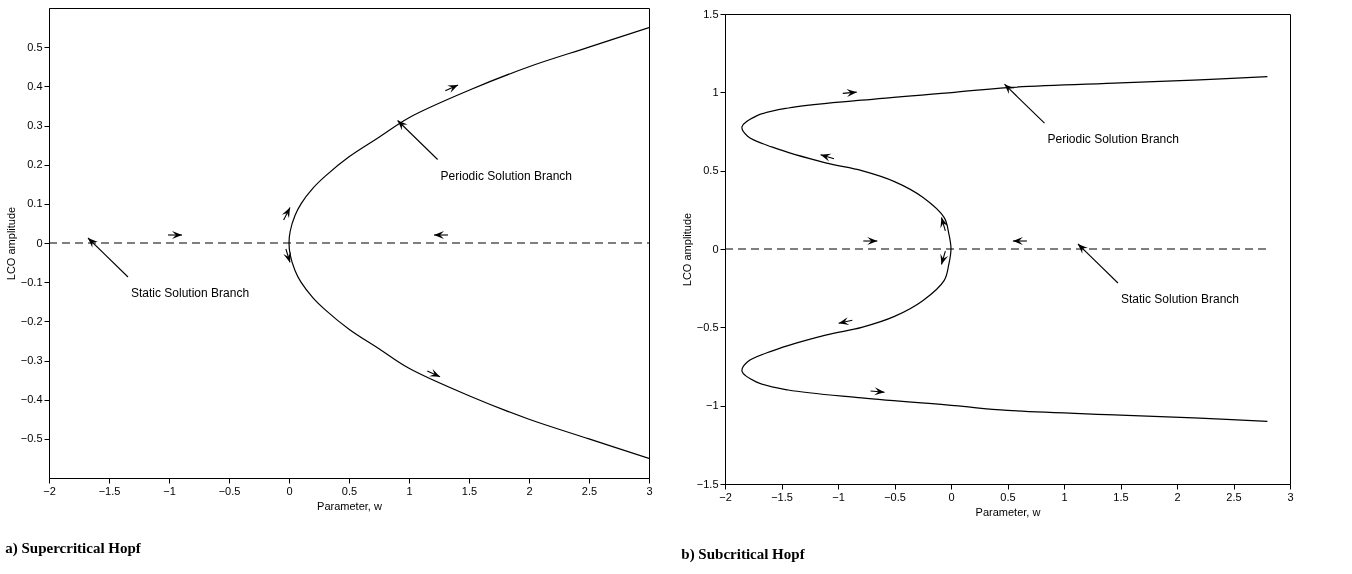  What do you see at coordinates (743, 554) in the screenshot?
I see `text: b) Subcritical Hopf` at bounding box center [743, 554].